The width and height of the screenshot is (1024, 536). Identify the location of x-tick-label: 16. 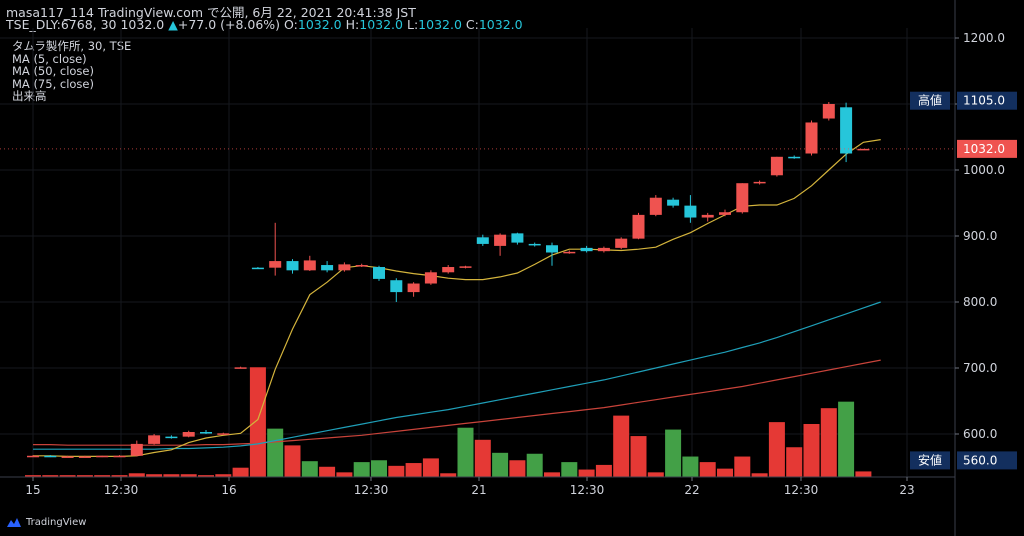
(228, 490).